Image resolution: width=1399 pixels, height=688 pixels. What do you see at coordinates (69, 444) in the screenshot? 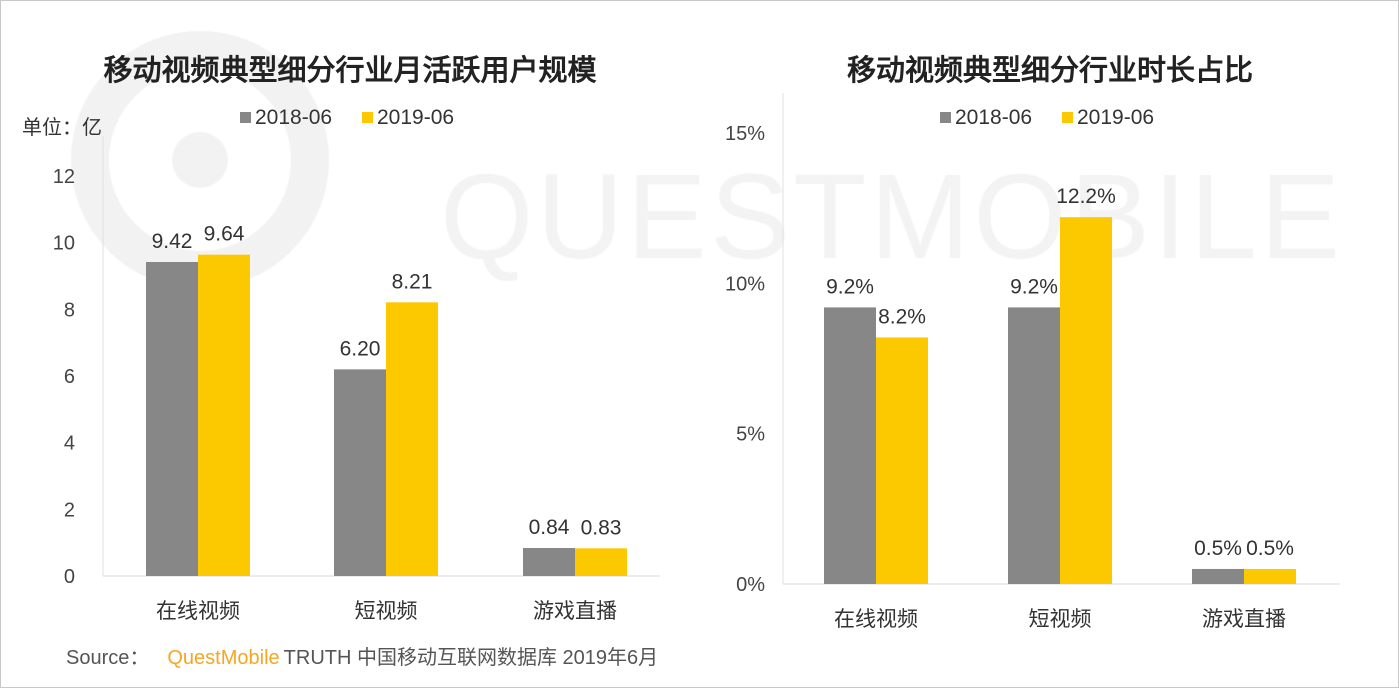
I see `y-tick-label: 4` at bounding box center [69, 444].